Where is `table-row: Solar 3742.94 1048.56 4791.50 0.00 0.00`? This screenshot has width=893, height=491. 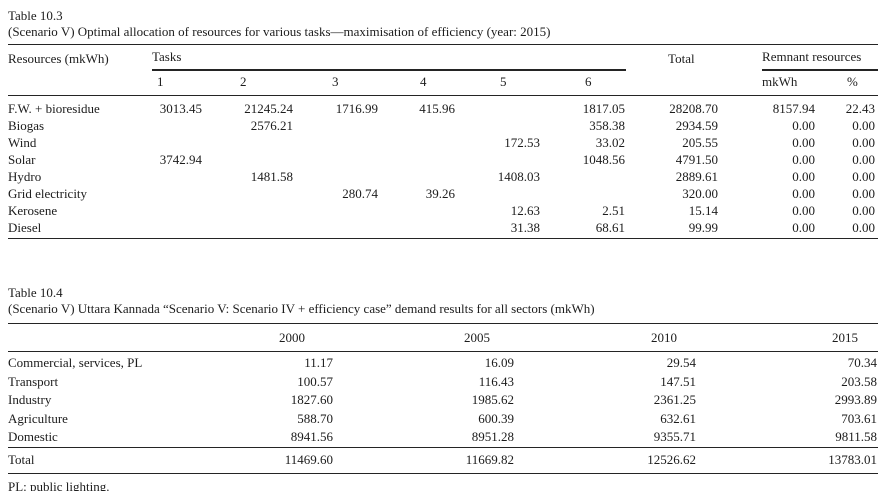 table-row: Solar 3742.94 1048.56 4791.50 0.00 0.00 is located at coordinates (443, 159).